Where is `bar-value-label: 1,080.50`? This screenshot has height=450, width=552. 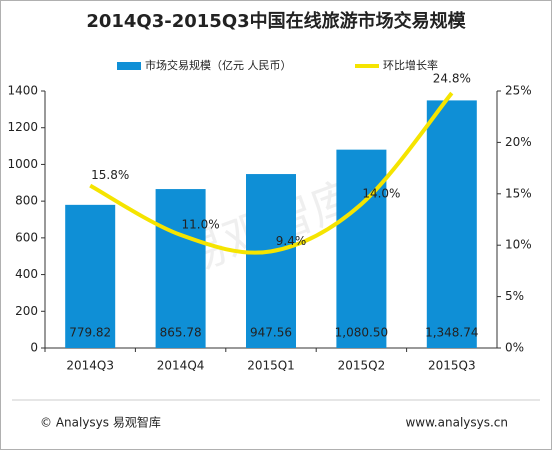 bar-value-label: 1,080.50 is located at coordinates (361, 333).